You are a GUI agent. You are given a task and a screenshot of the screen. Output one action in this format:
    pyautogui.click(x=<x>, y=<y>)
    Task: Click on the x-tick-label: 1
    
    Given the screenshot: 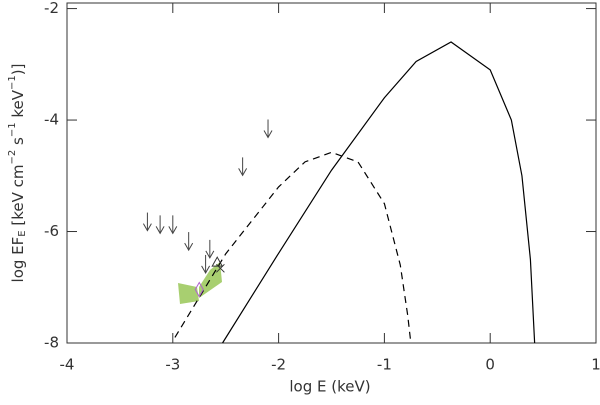 What is the action you would take?
    pyautogui.click(x=595, y=365)
    